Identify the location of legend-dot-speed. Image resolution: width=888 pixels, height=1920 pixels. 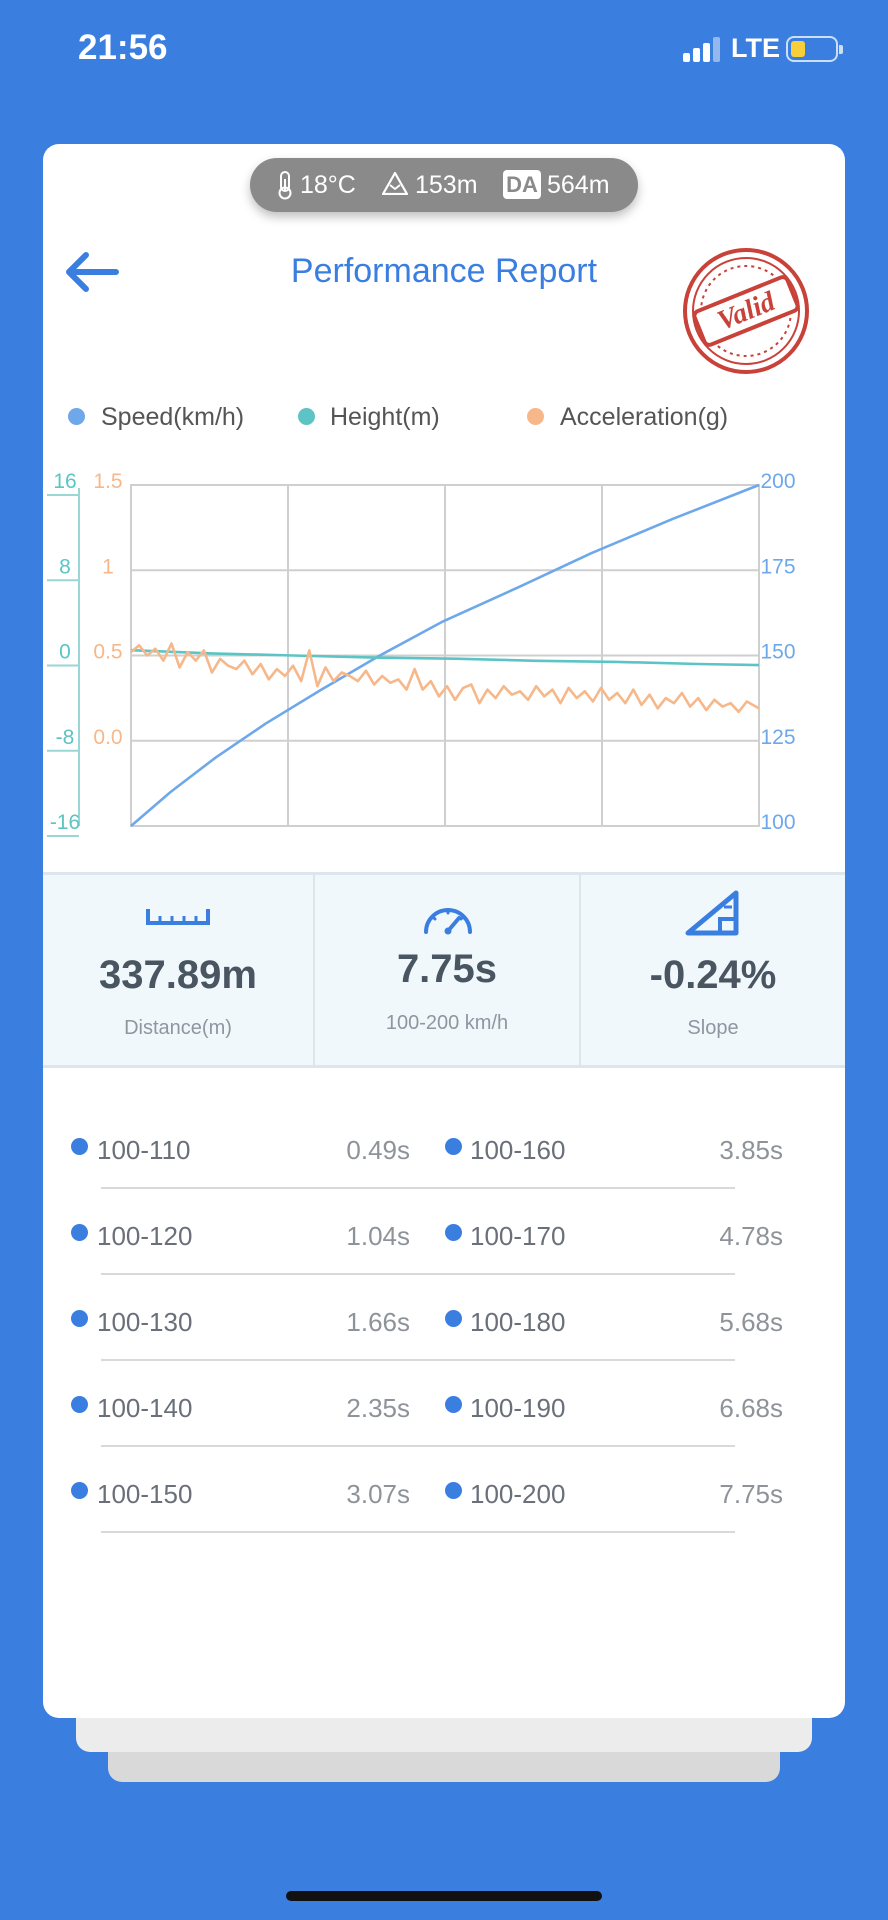
(76, 416).